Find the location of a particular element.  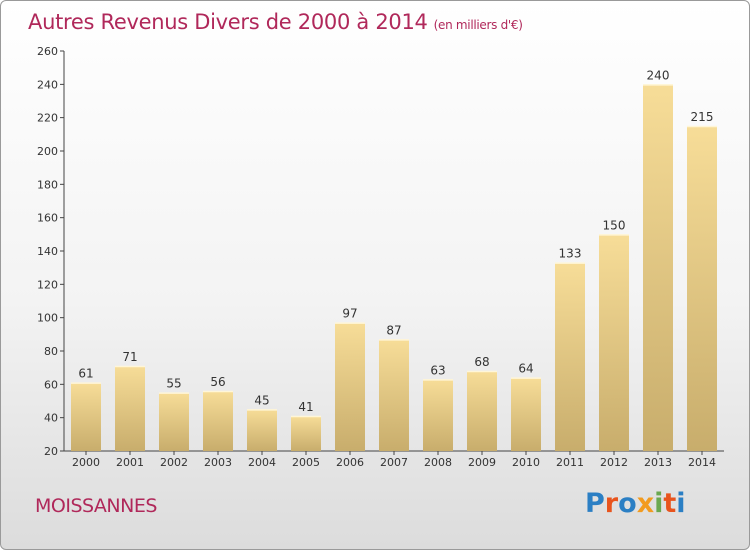

y-tick-label: 120 is located at coordinates (47, 284).